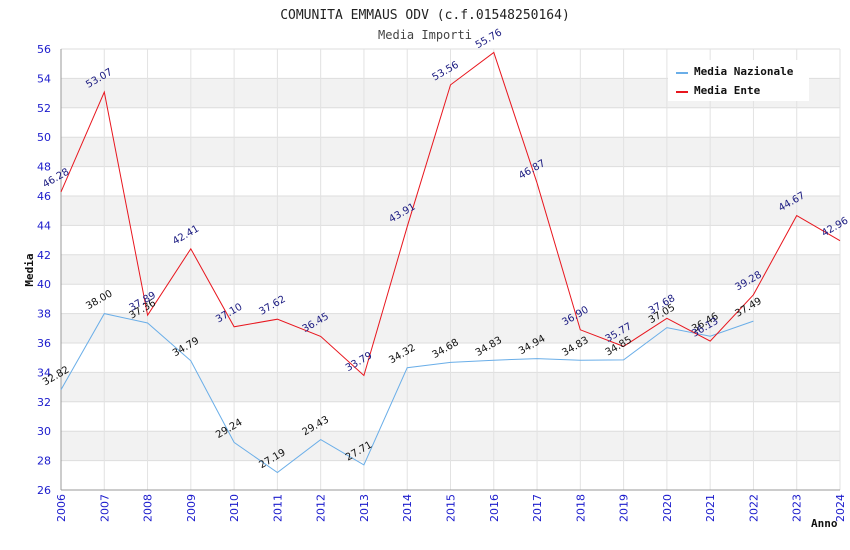 This screenshot has width=850, height=550. I want to click on y-tick-label: 48, so click(44, 167).